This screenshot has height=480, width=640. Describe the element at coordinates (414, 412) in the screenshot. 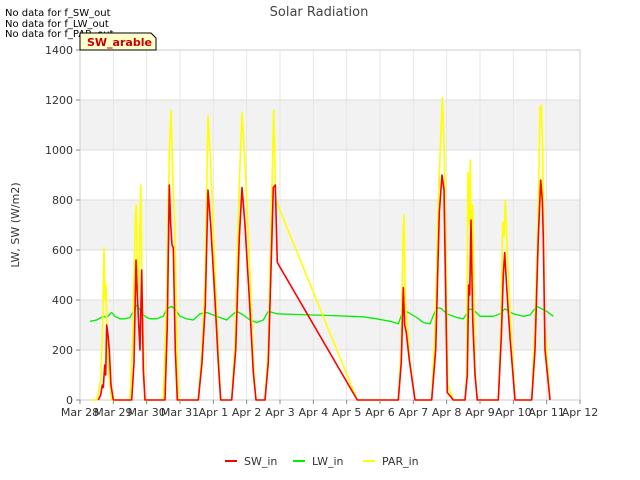

I see `xtick-label-10: Apr 7` at that location.